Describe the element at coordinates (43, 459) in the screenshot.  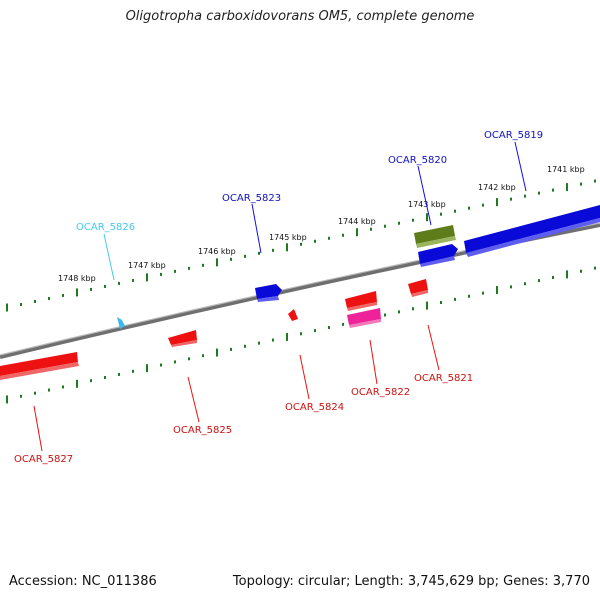
I see `gene-label-5827: OCAR_5827` at that location.